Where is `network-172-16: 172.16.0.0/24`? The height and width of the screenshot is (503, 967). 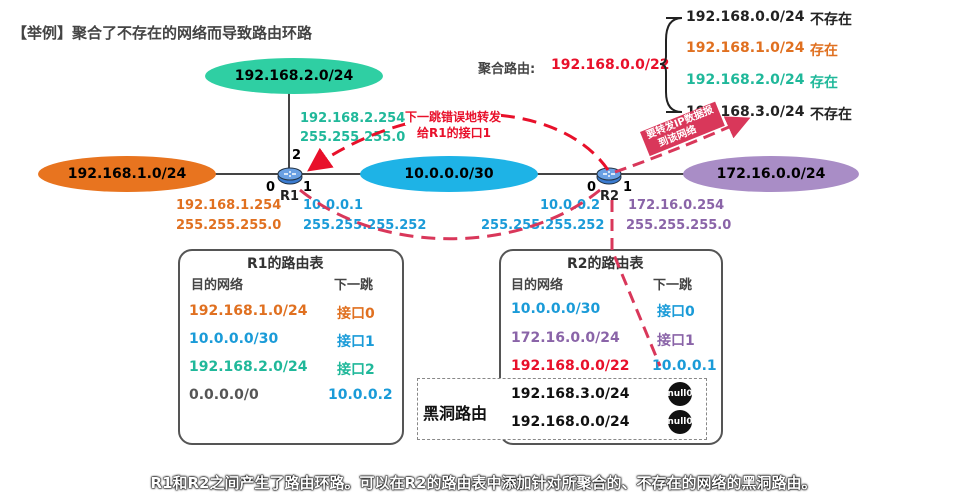 network-172-16: 172.16.0.0/24 is located at coordinates (771, 174).